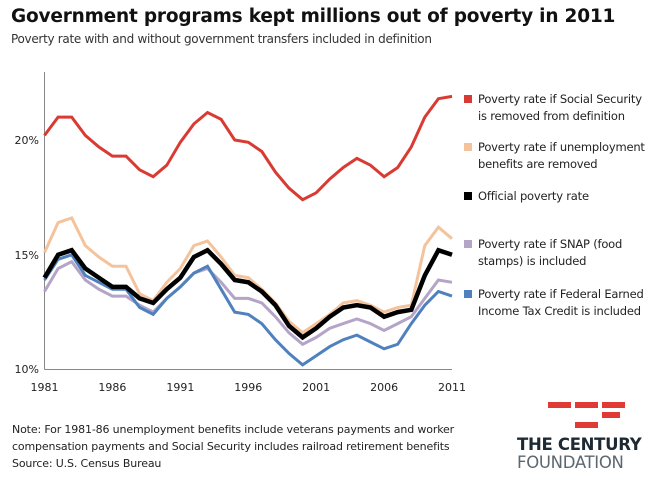 The width and height of the screenshot is (650, 480). I want to click on century-foundation-logo: THE CENTURY FOUNDATION, so click(575, 438).